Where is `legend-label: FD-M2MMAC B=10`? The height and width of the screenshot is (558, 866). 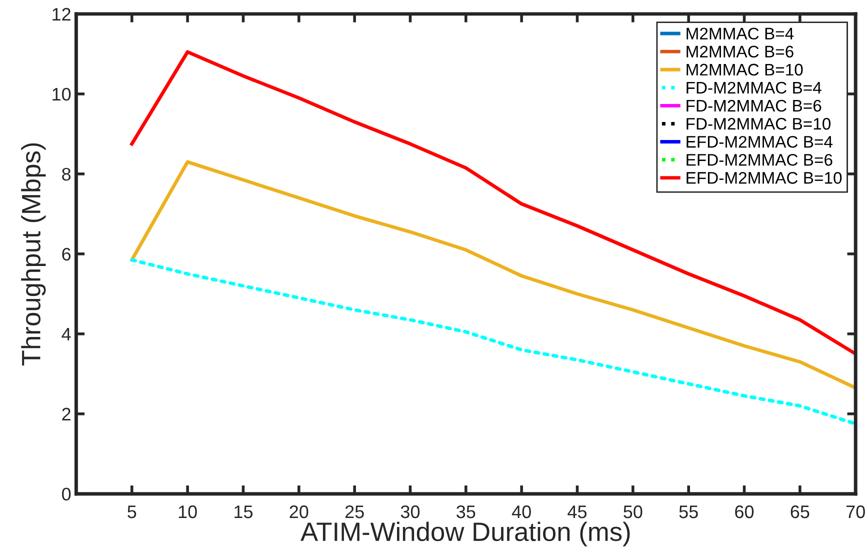
legend-label: FD-M2MMAC B=10 is located at coordinates (758, 124).